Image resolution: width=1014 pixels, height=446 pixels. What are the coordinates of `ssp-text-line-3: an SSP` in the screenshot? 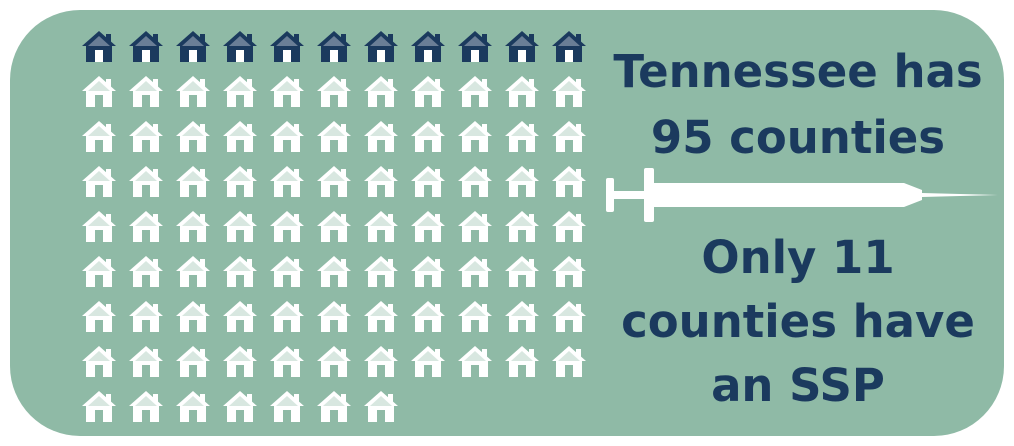 It's located at (798, 385).